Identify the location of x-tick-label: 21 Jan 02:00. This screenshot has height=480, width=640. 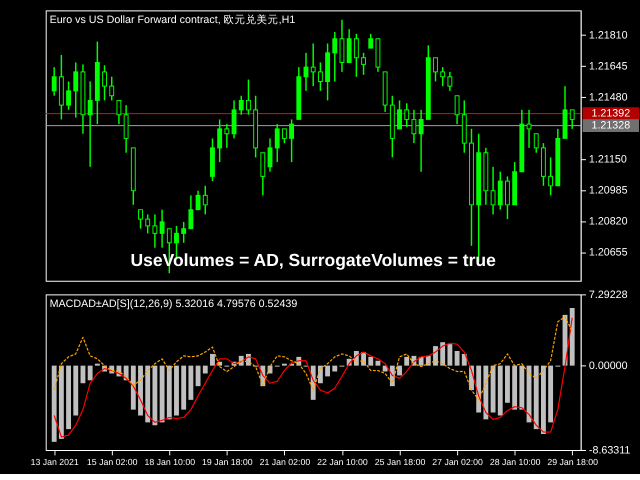
(285, 462).